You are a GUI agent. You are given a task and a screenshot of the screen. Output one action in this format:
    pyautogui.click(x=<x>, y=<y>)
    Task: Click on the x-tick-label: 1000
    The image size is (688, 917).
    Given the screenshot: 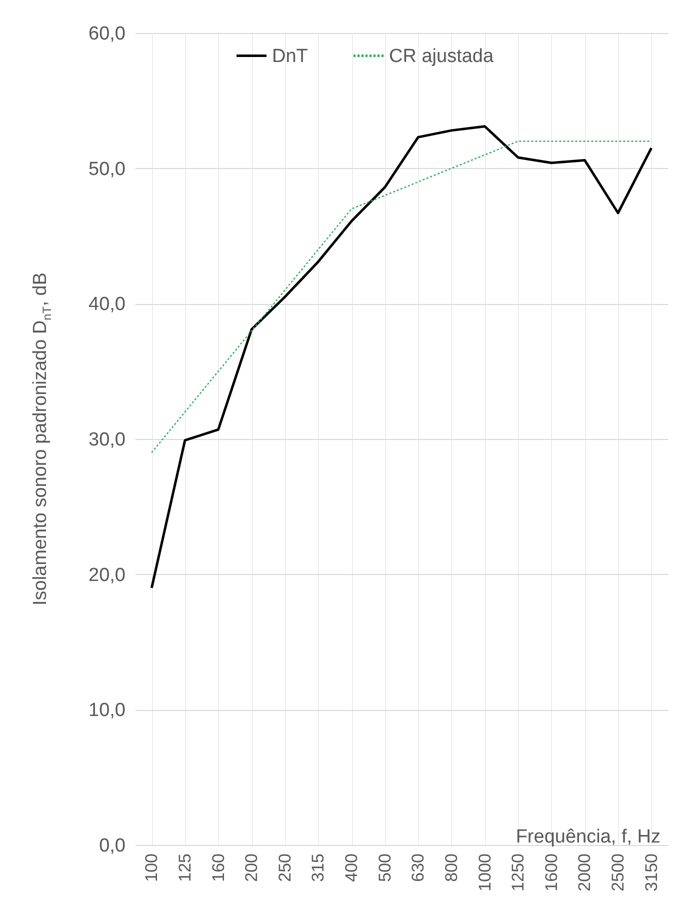 What is the action you would take?
    pyautogui.click(x=484, y=873)
    